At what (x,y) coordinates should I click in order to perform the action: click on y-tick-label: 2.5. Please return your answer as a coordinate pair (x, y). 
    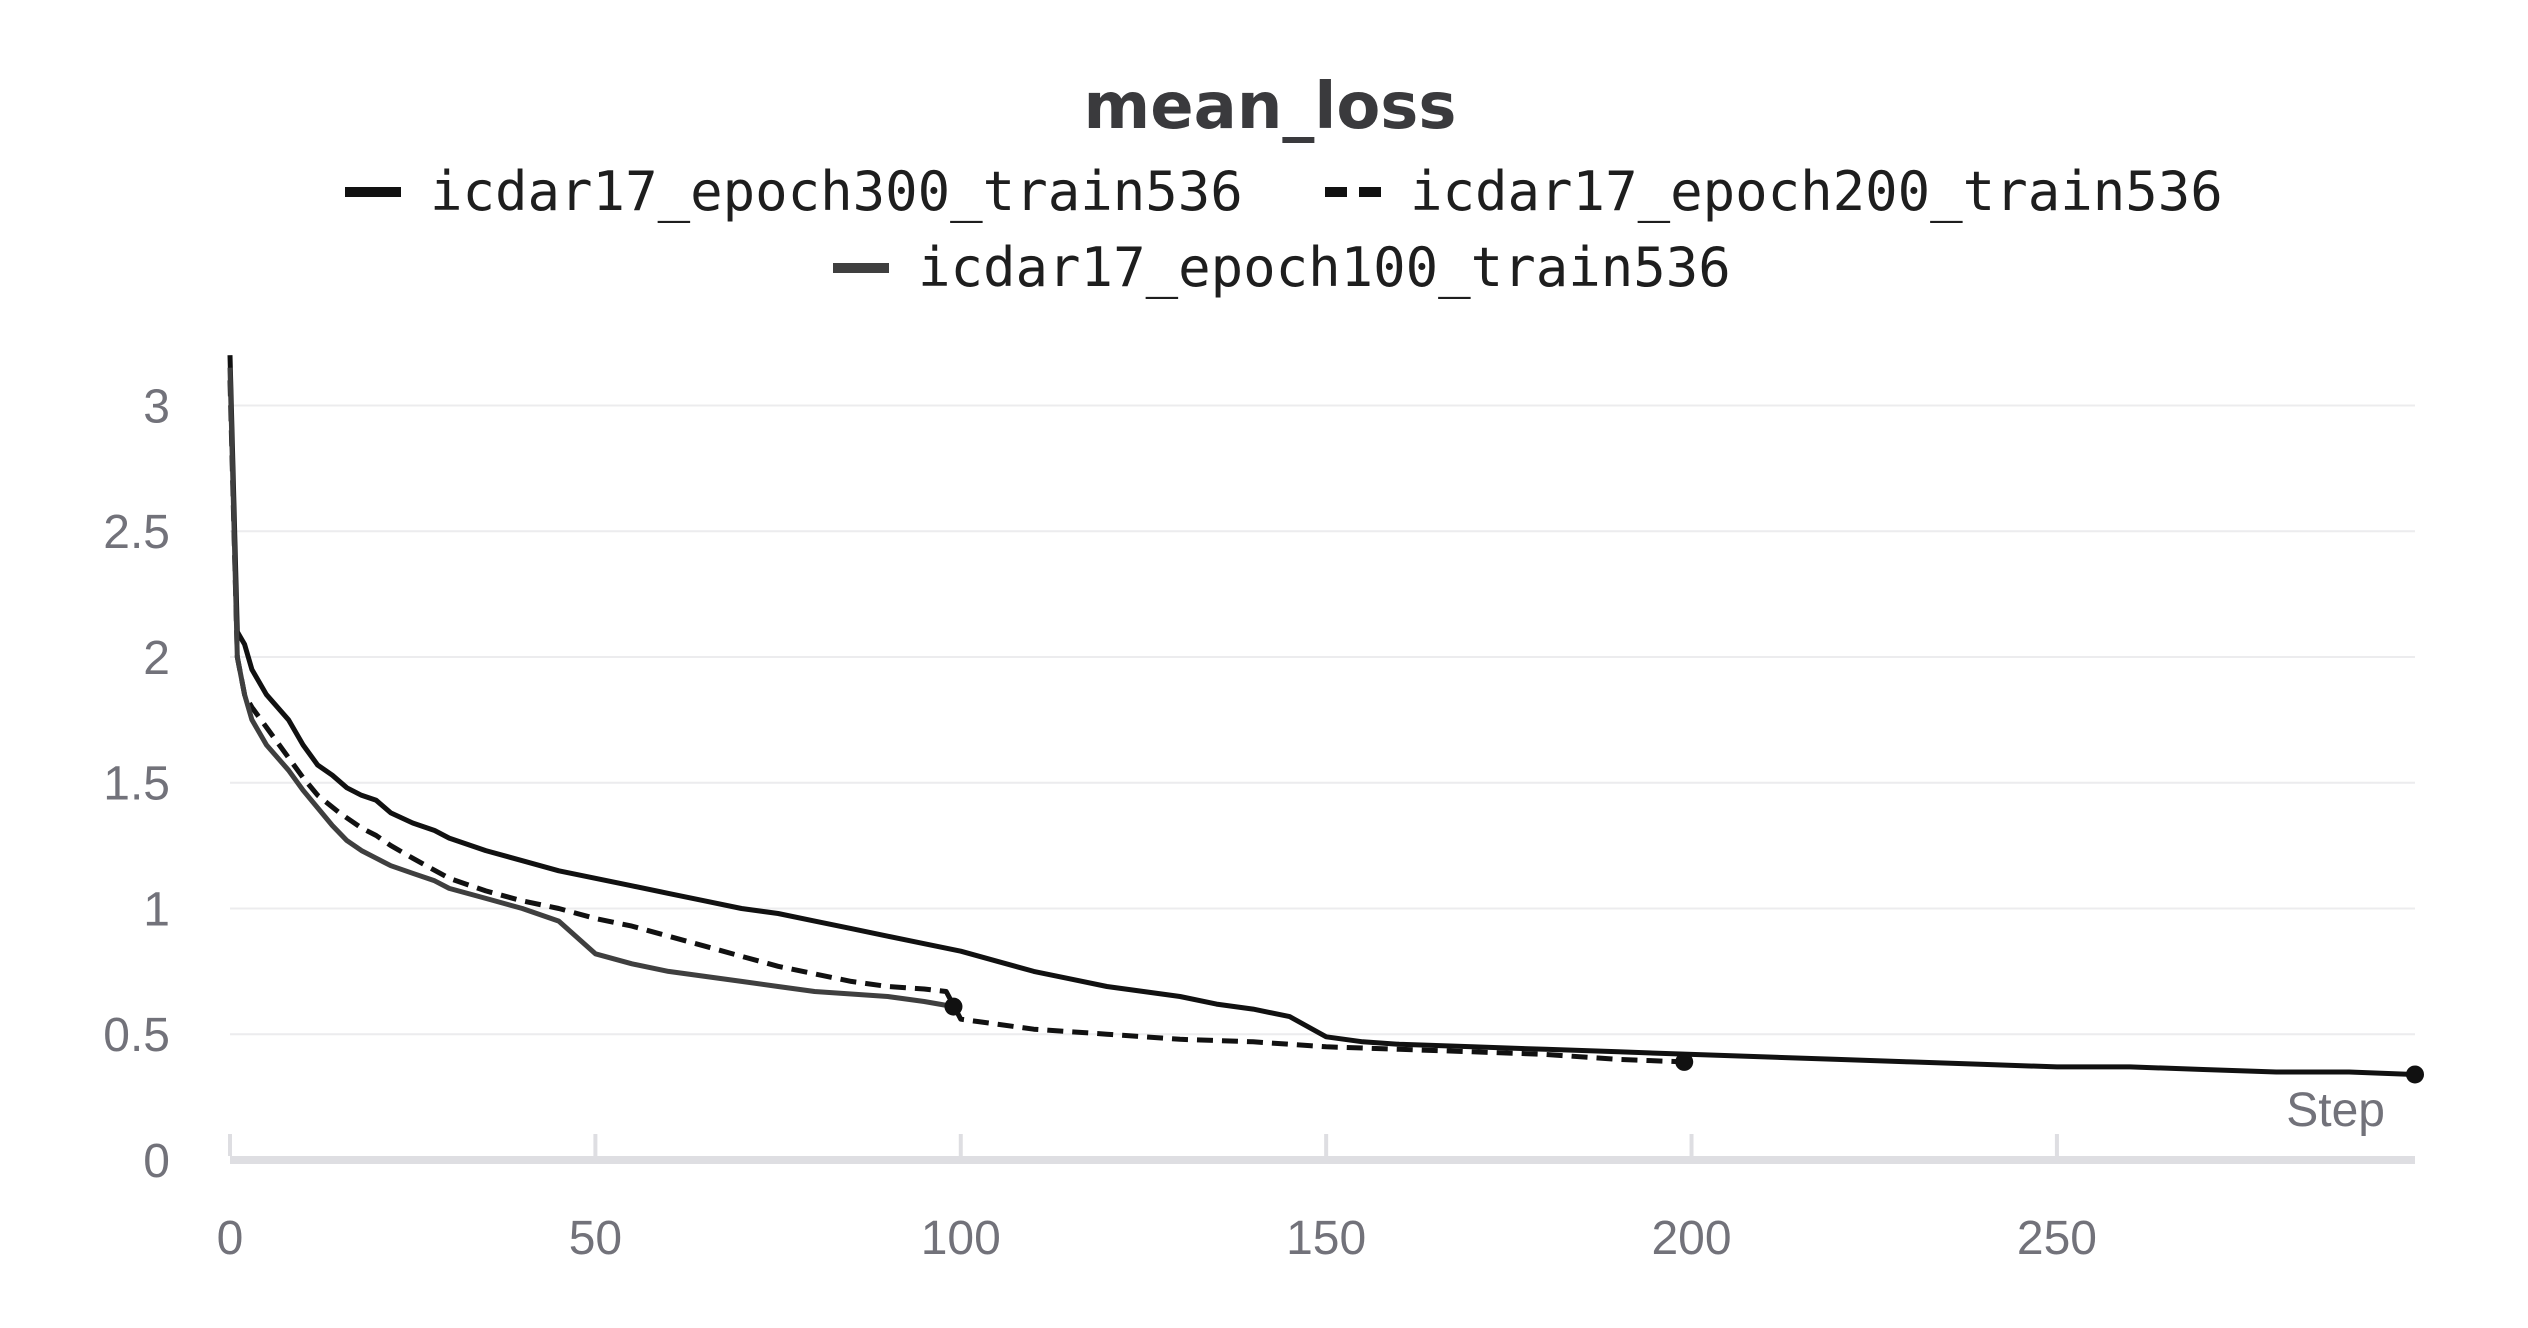
    Looking at the image, I should click on (136, 532).